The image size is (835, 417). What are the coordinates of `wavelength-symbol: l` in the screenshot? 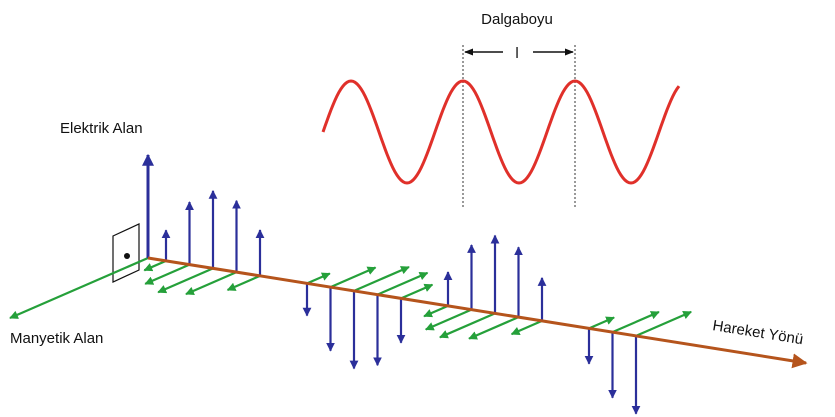 It's located at (516, 53).